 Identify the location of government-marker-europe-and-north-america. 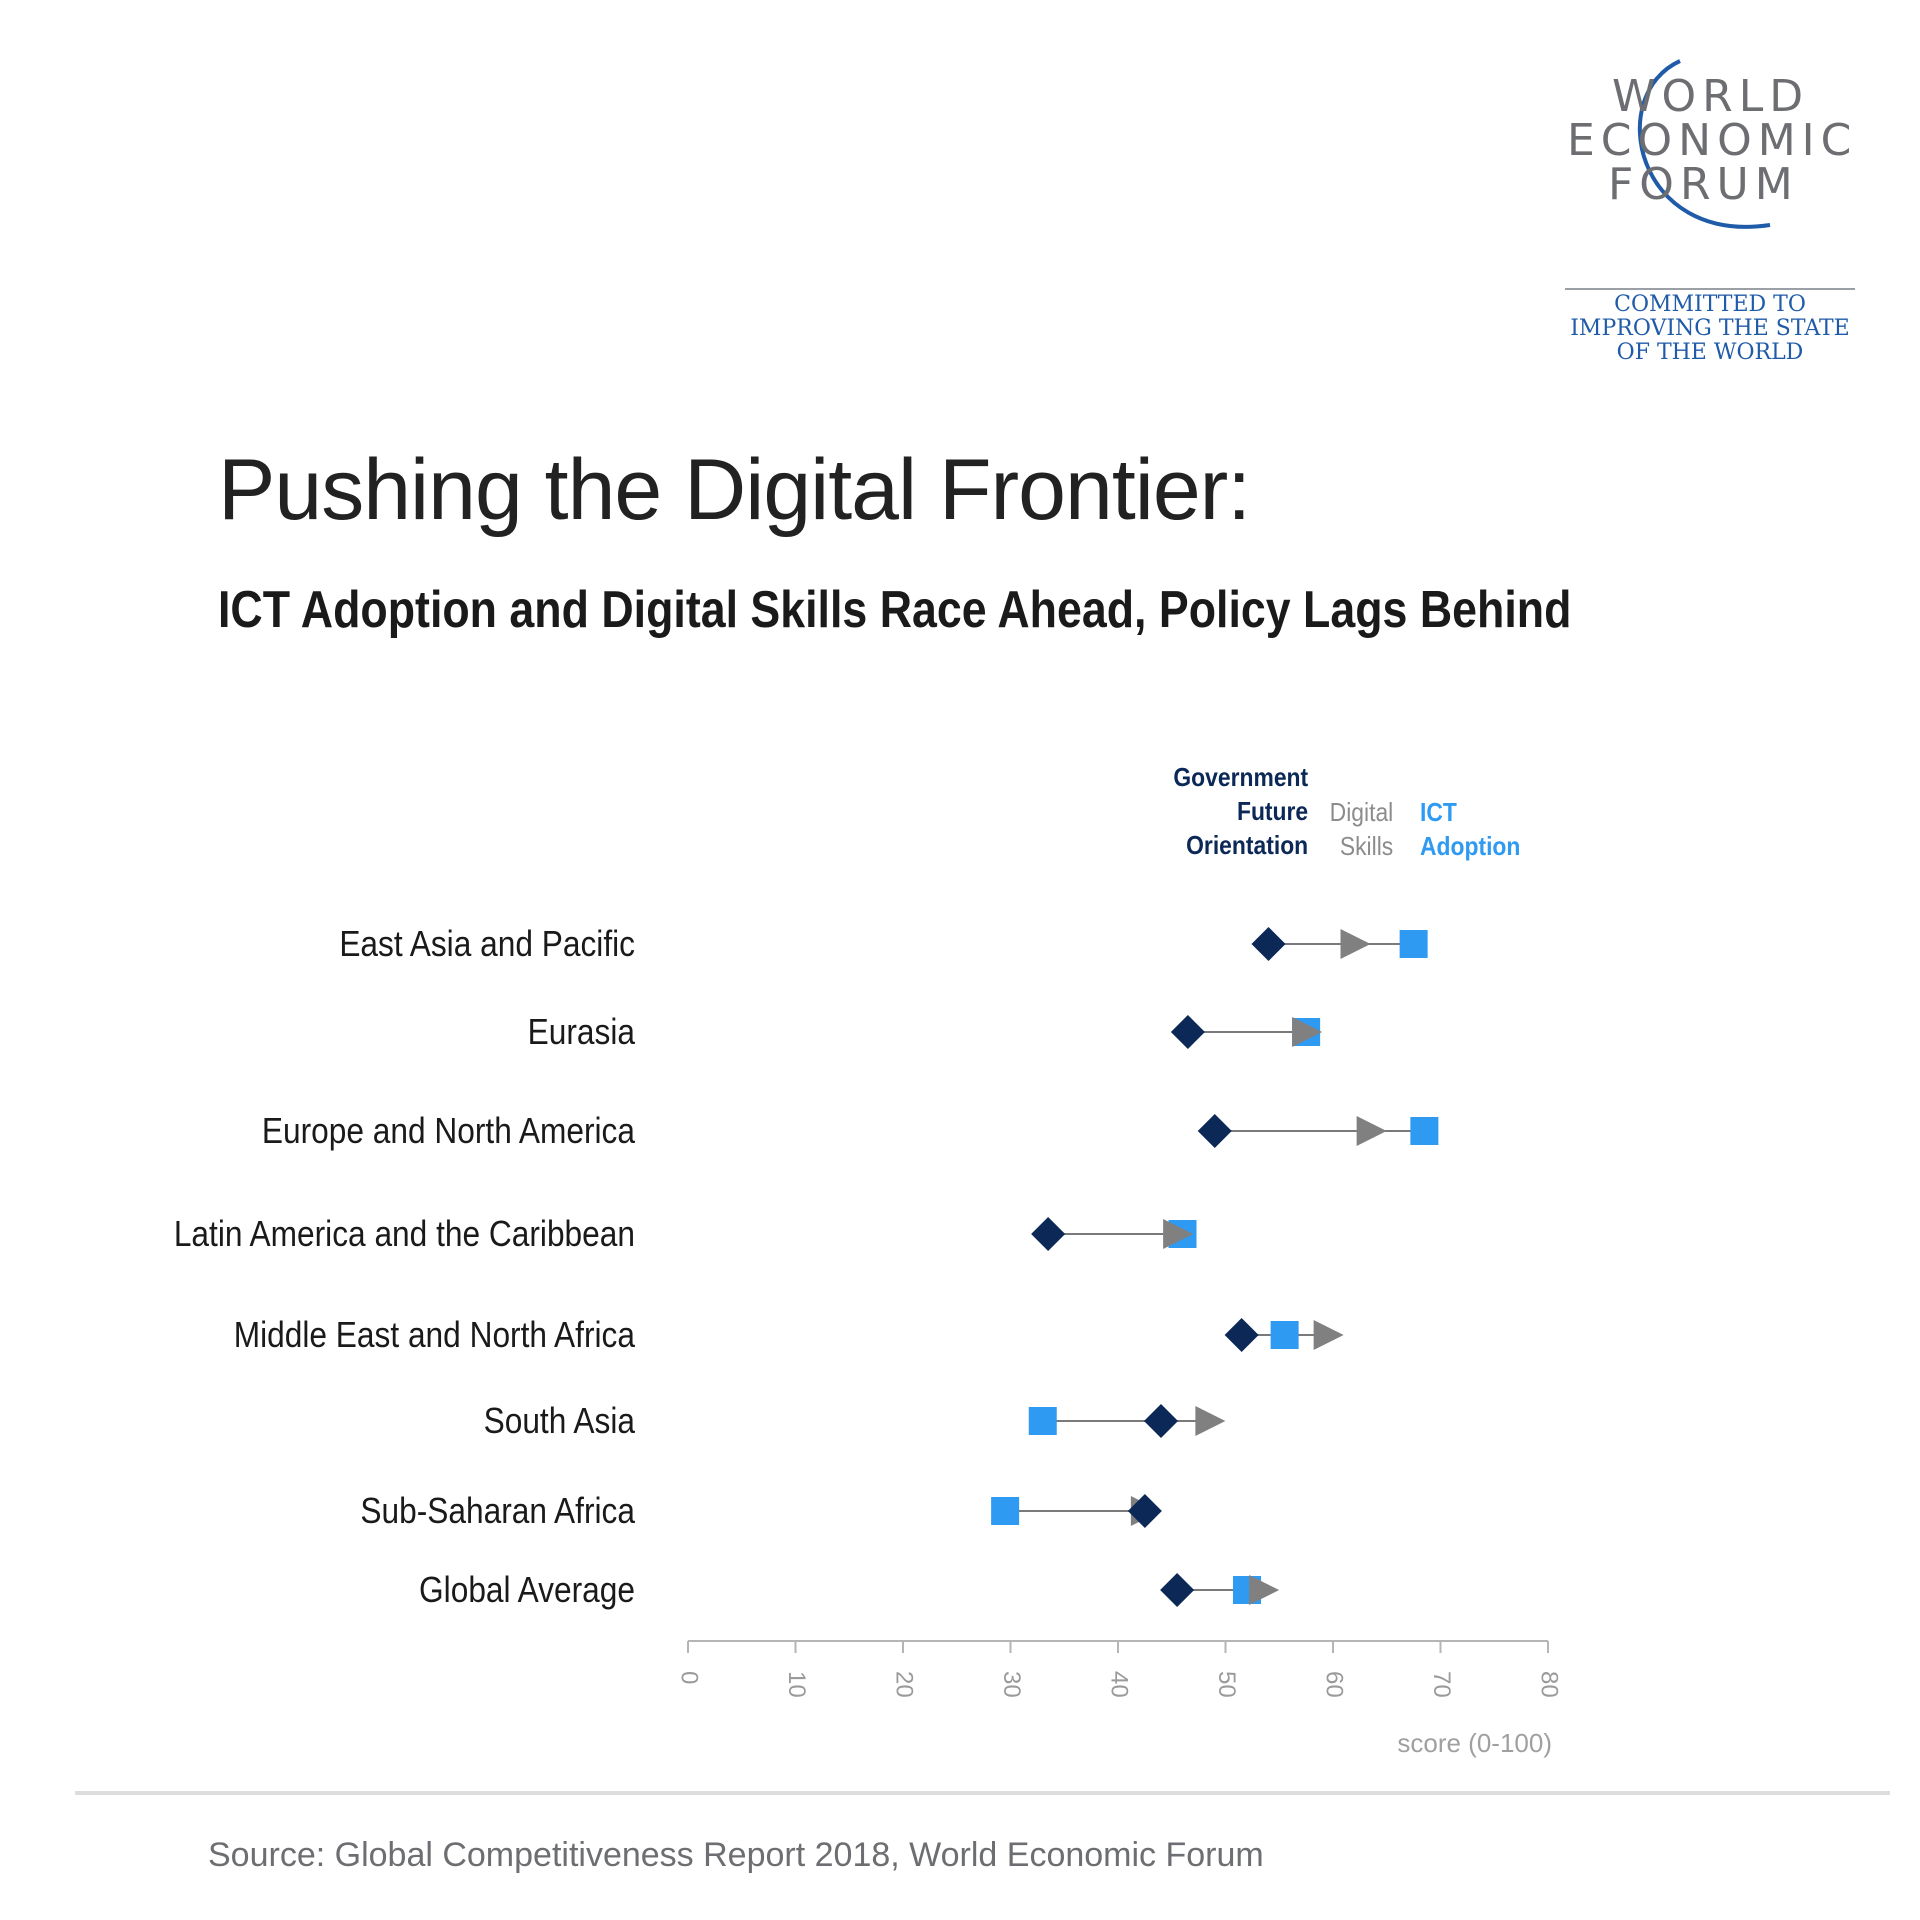
(1214, 1131).